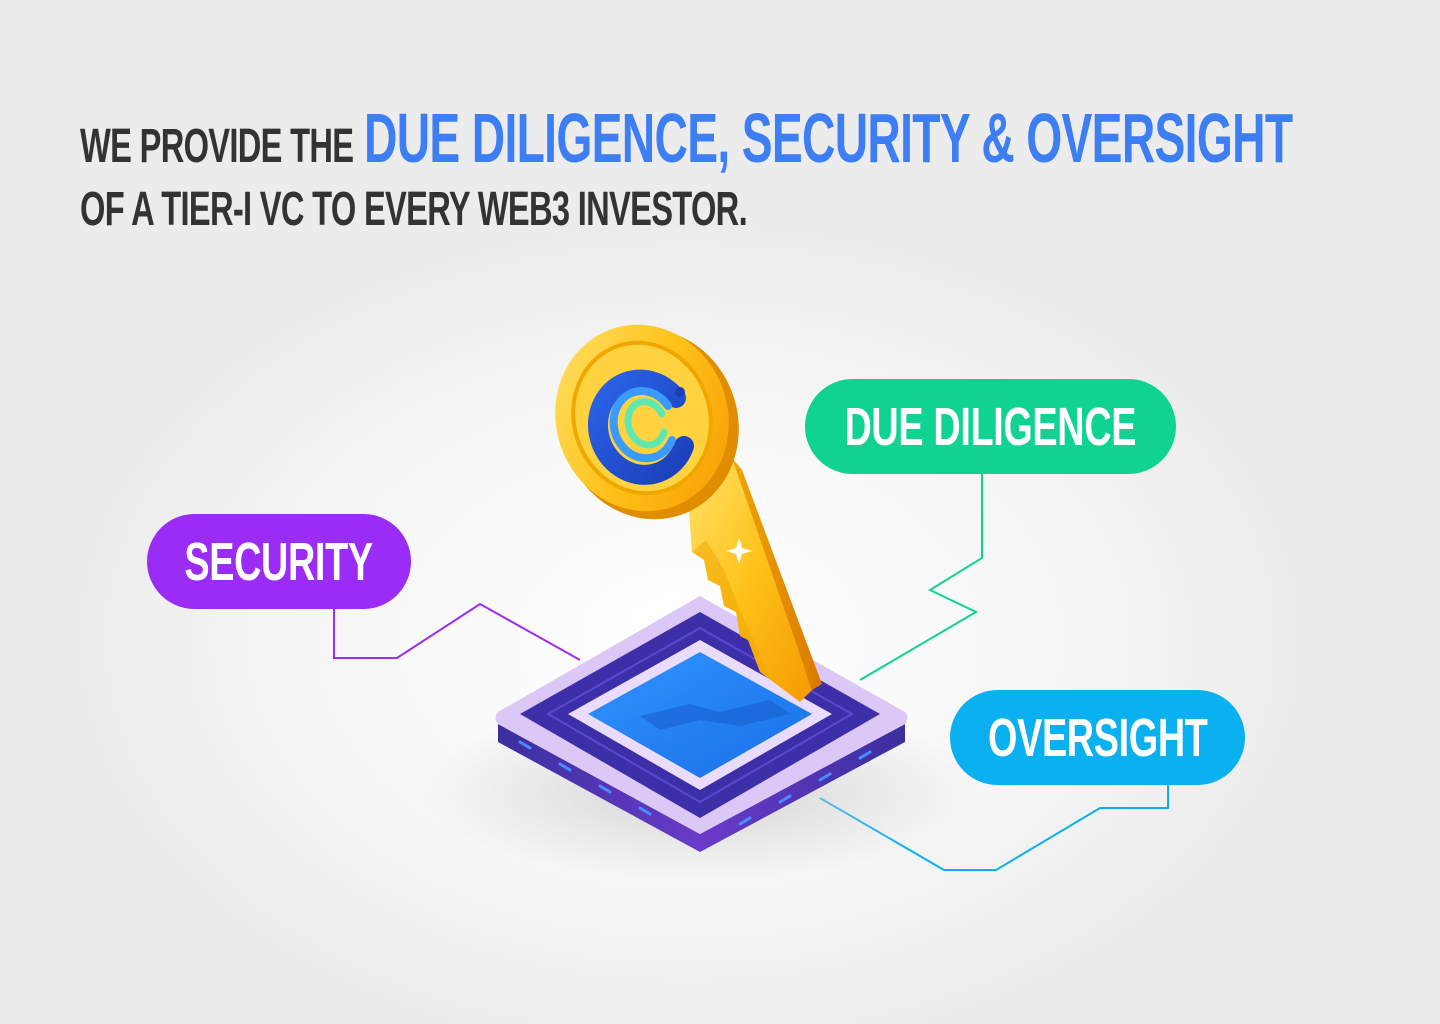  Describe the element at coordinates (414, 209) in the screenshot. I see `headline-line-2: OF A TIER-I VC TO EVERY WEB3 INVESTOR.` at that location.